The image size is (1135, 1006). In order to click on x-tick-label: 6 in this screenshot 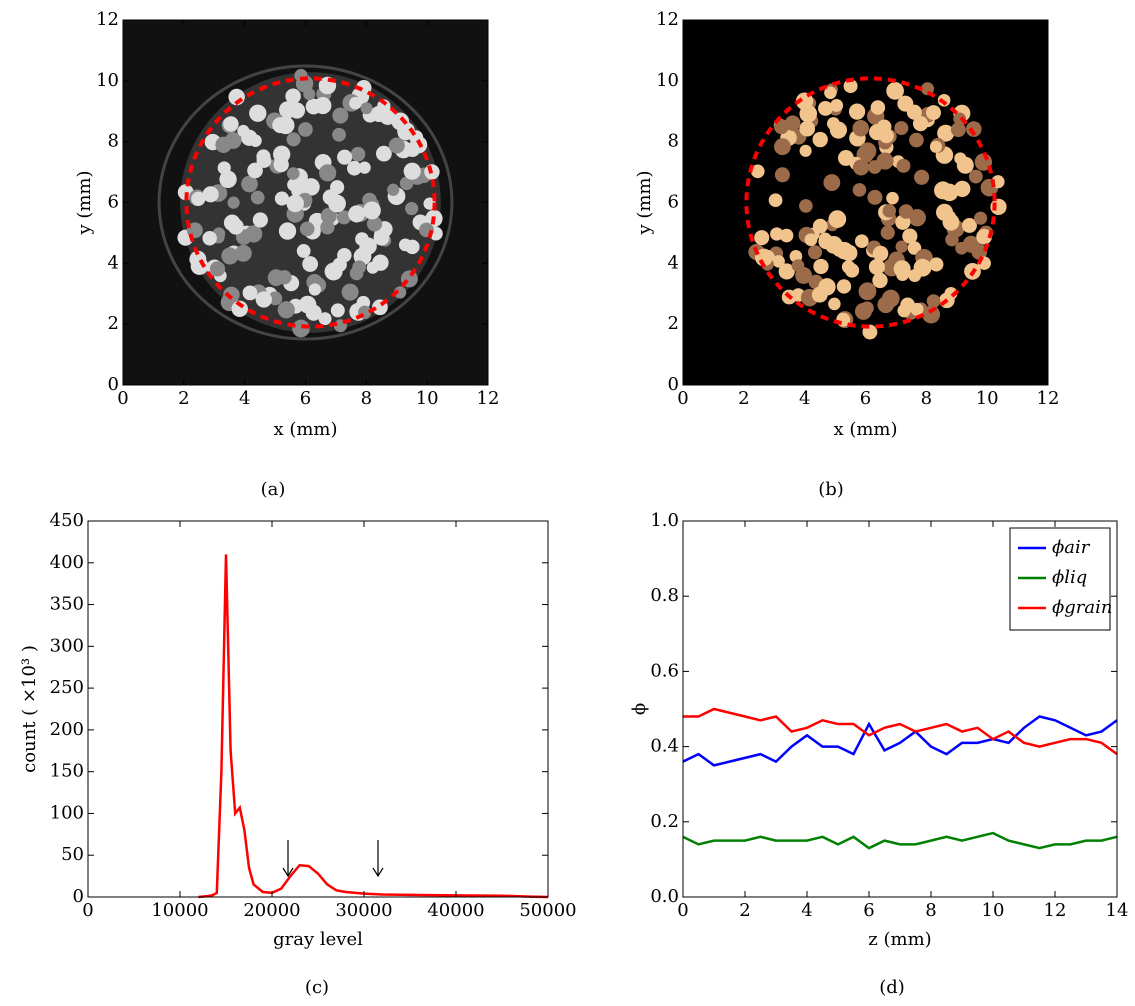, I will do `click(865, 398)`.